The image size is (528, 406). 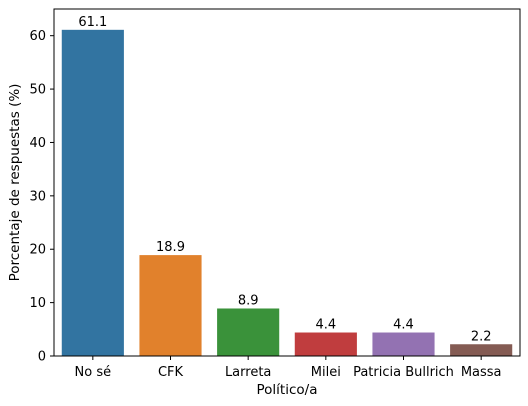 I want to click on x-tick-label: No sé, so click(x=93, y=372).